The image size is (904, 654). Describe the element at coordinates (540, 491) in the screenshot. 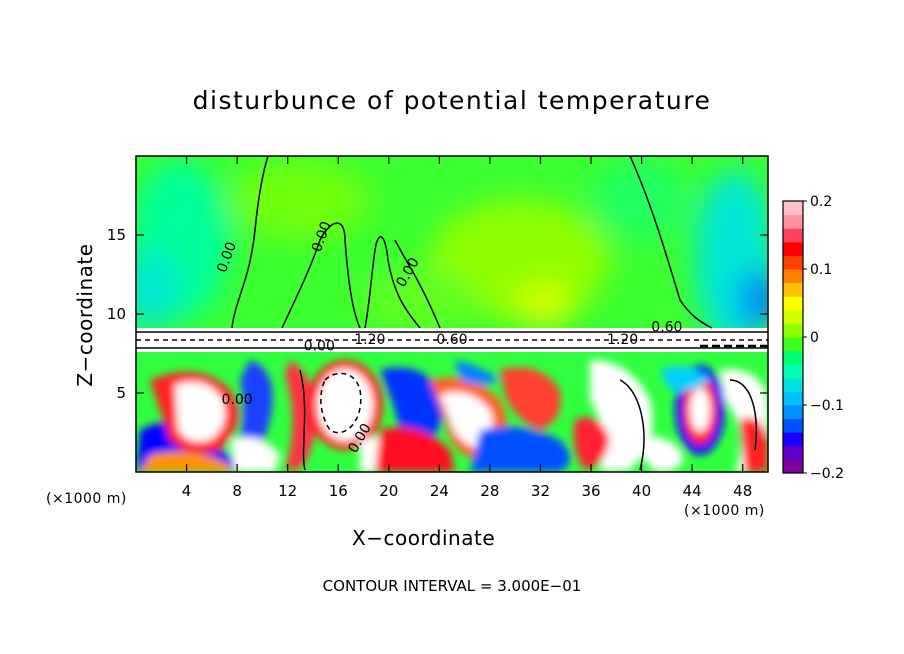

I see `x-tick-label: 32` at that location.